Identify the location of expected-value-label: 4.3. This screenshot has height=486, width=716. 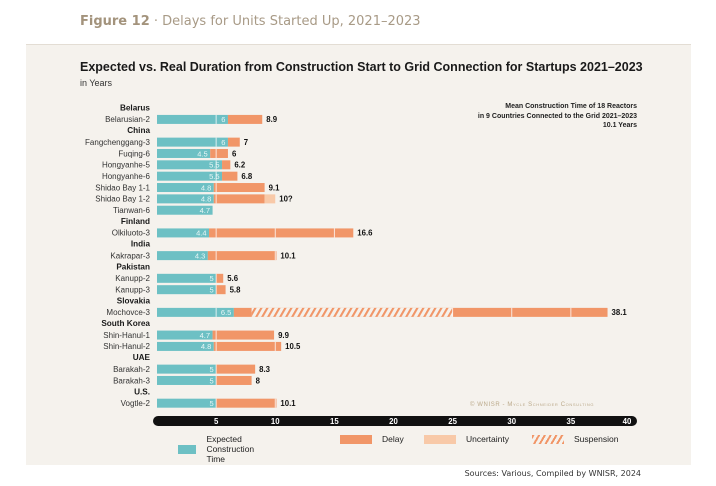
(200, 255).